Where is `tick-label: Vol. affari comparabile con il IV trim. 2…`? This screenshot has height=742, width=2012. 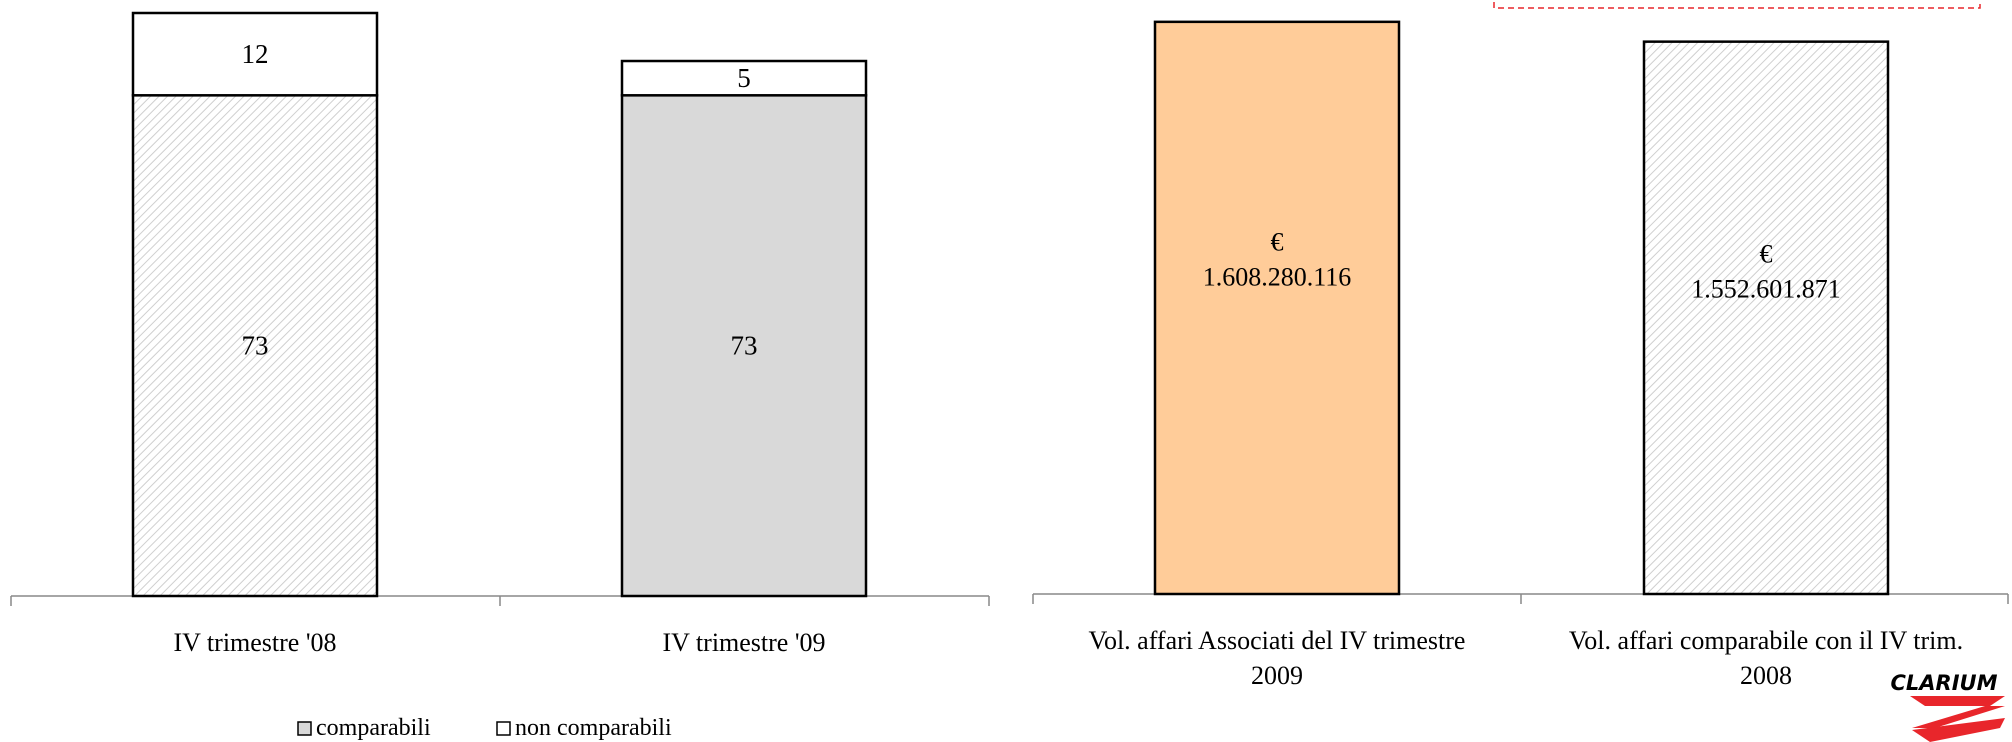 tick-label: Vol. affari comparabile con il IV trim. 2… is located at coordinates (1766, 658).